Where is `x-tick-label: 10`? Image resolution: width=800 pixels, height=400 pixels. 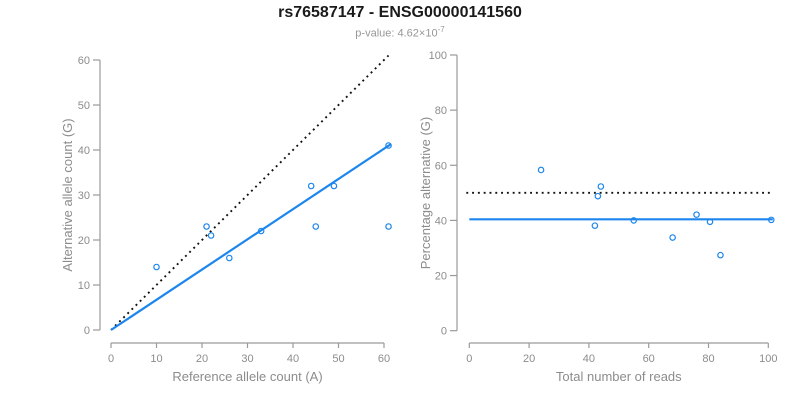
x-tick-label: 10 is located at coordinates (156, 359).